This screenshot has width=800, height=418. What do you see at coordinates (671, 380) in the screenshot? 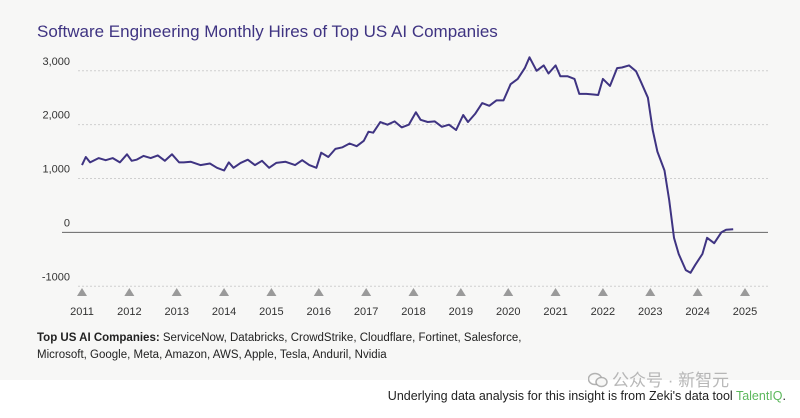
I see `watermark-text: 公众号 · 新智元` at bounding box center [671, 380].